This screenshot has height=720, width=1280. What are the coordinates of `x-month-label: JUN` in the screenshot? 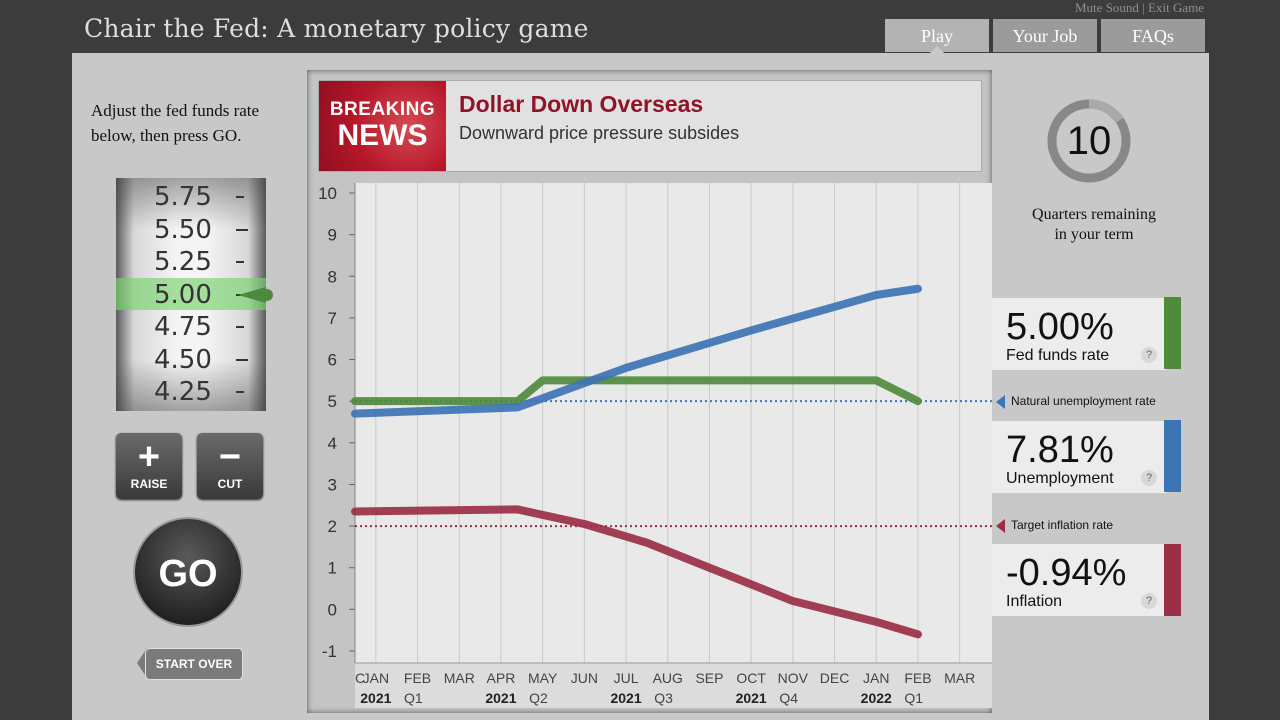 It's located at (584, 678).